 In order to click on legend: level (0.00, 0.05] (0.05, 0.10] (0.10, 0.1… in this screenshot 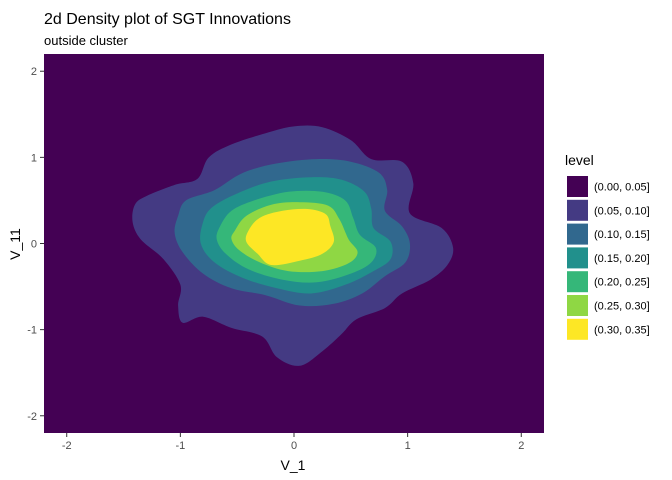, I will do `click(607, 246)`.